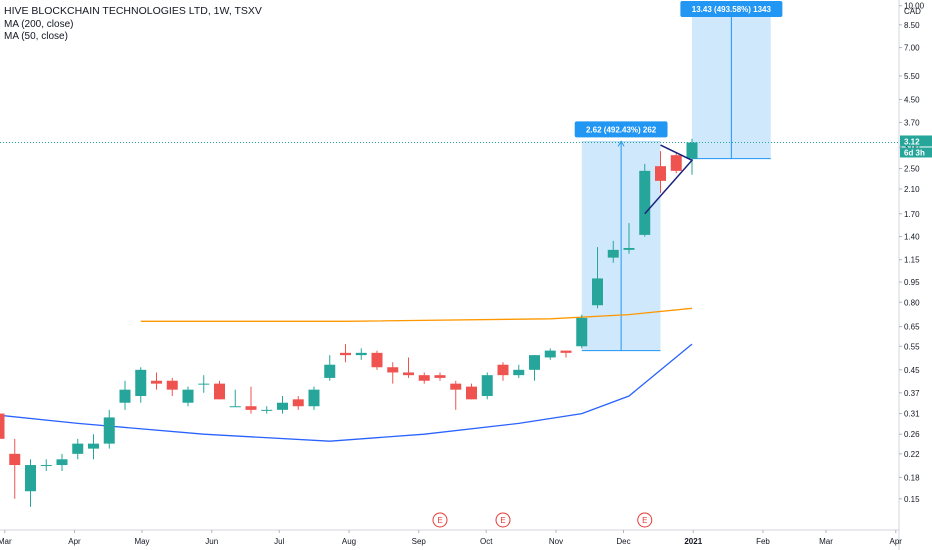 The image size is (932, 550). Describe the element at coordinates (279, 541) in the screenshot. I see `x-tick-label: Jul` at that location.